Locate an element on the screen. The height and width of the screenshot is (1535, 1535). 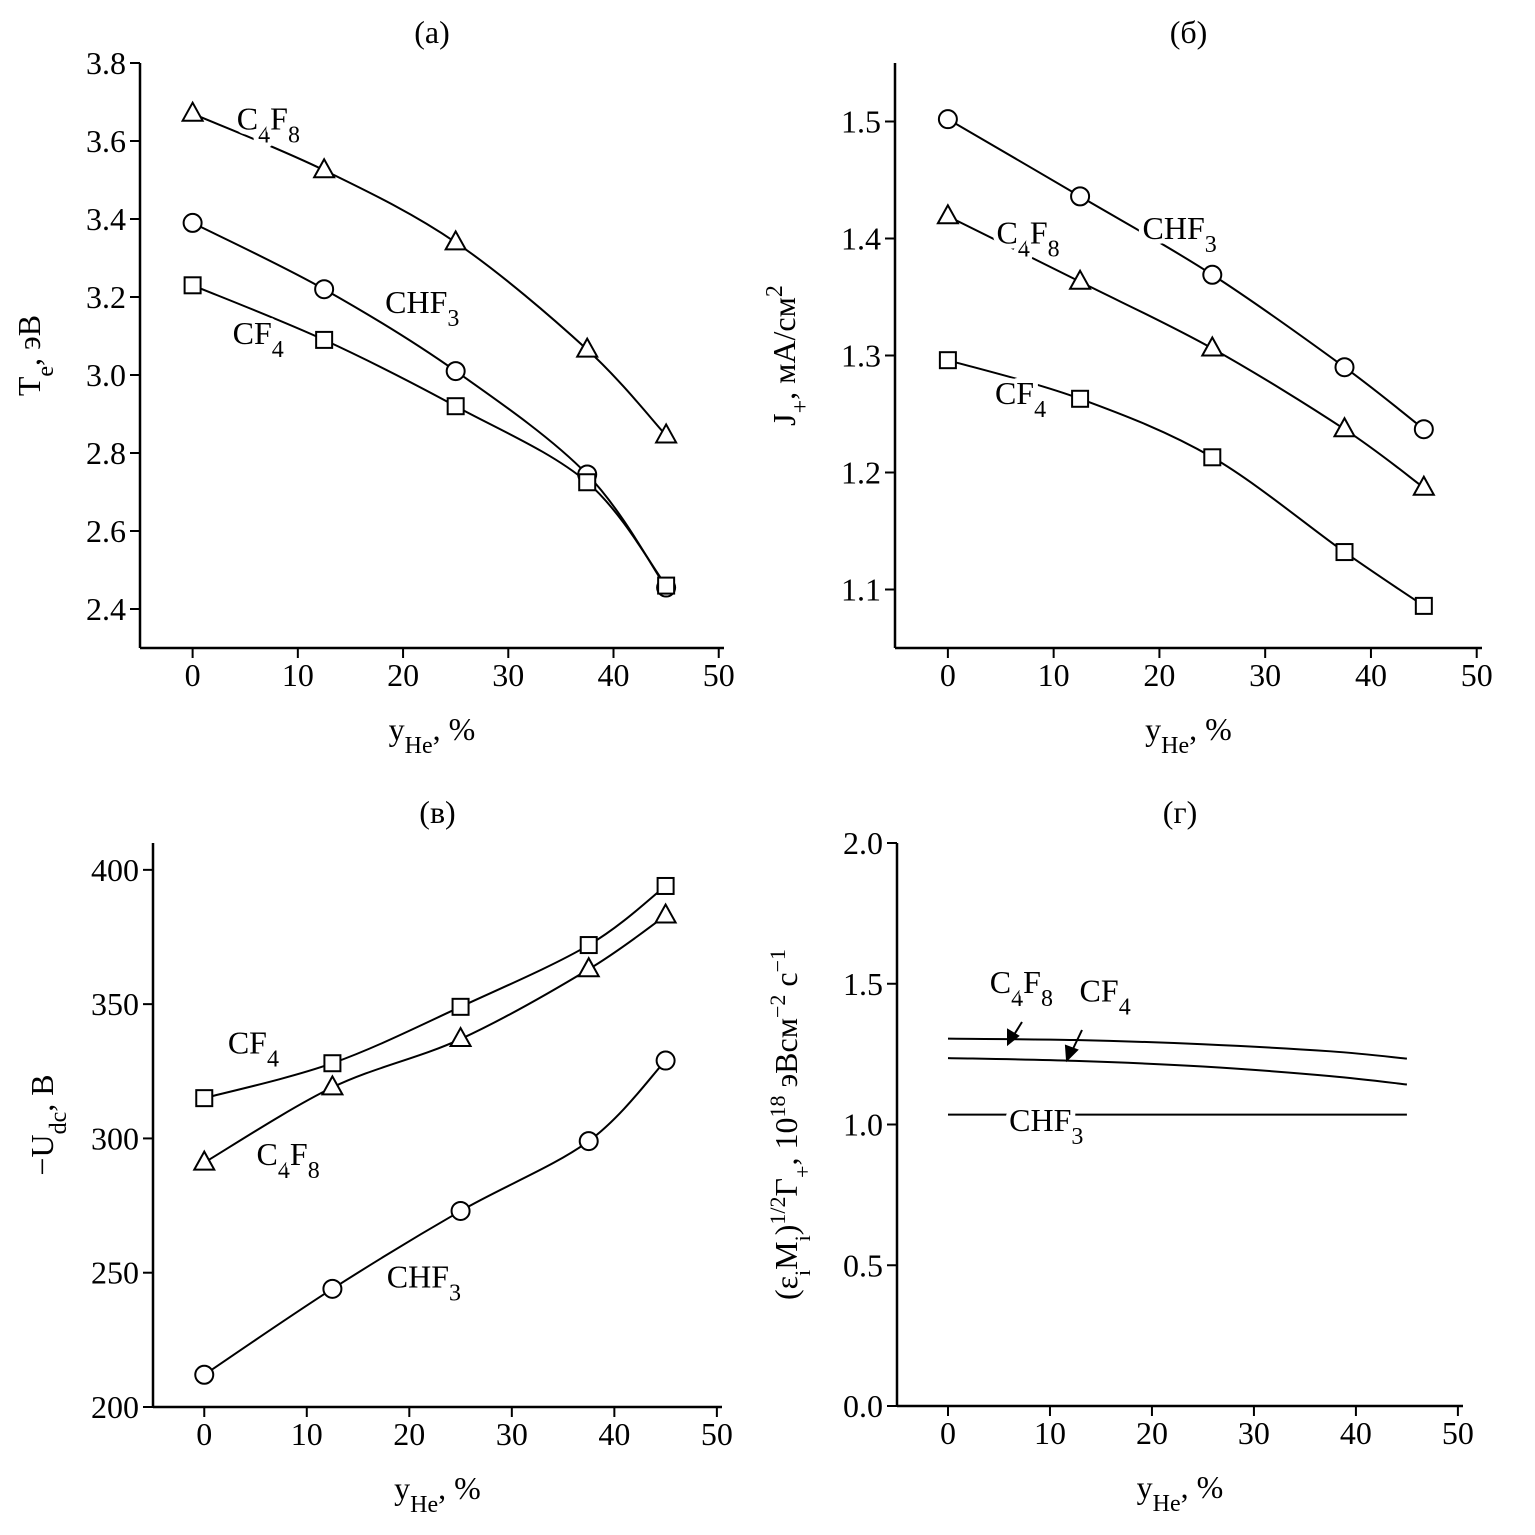
y-tick-label: 3.0 is located at coordinates (106, 375).